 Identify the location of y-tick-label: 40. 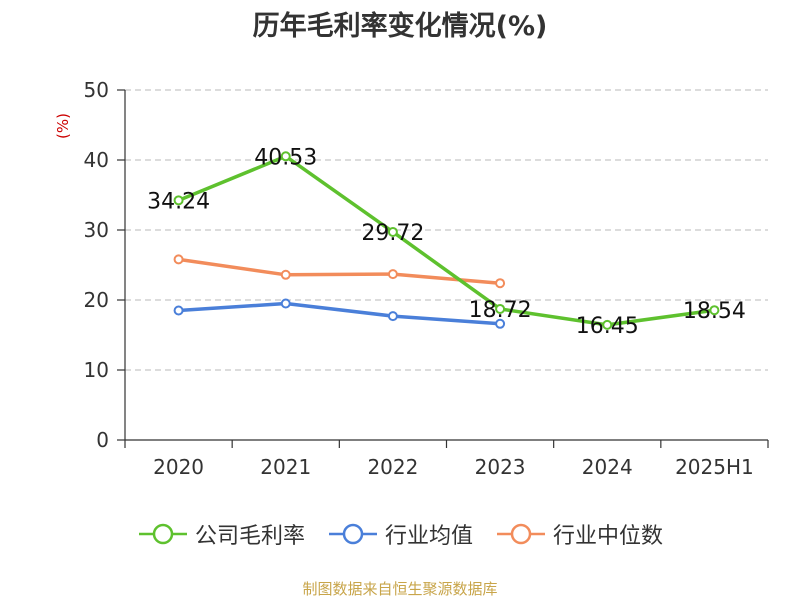
(96, 160).